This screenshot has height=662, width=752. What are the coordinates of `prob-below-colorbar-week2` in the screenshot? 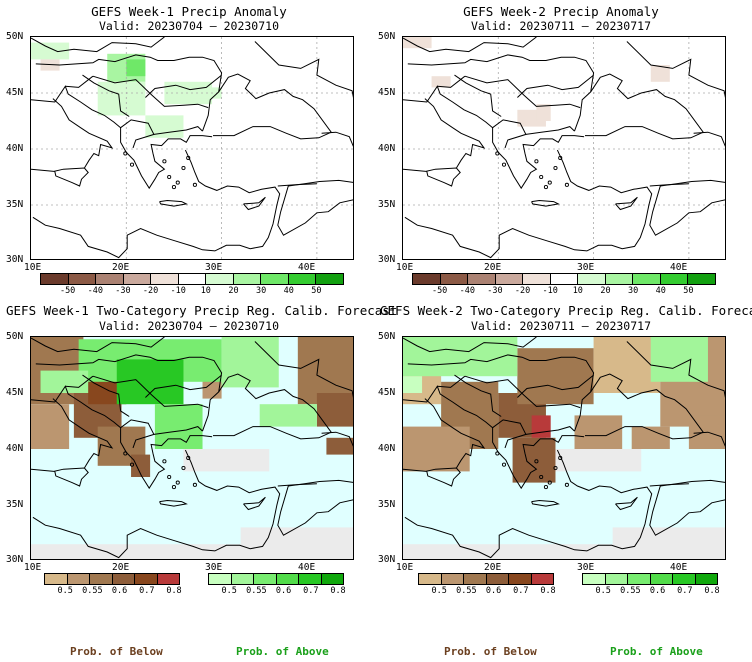 It's located at (486, 579).